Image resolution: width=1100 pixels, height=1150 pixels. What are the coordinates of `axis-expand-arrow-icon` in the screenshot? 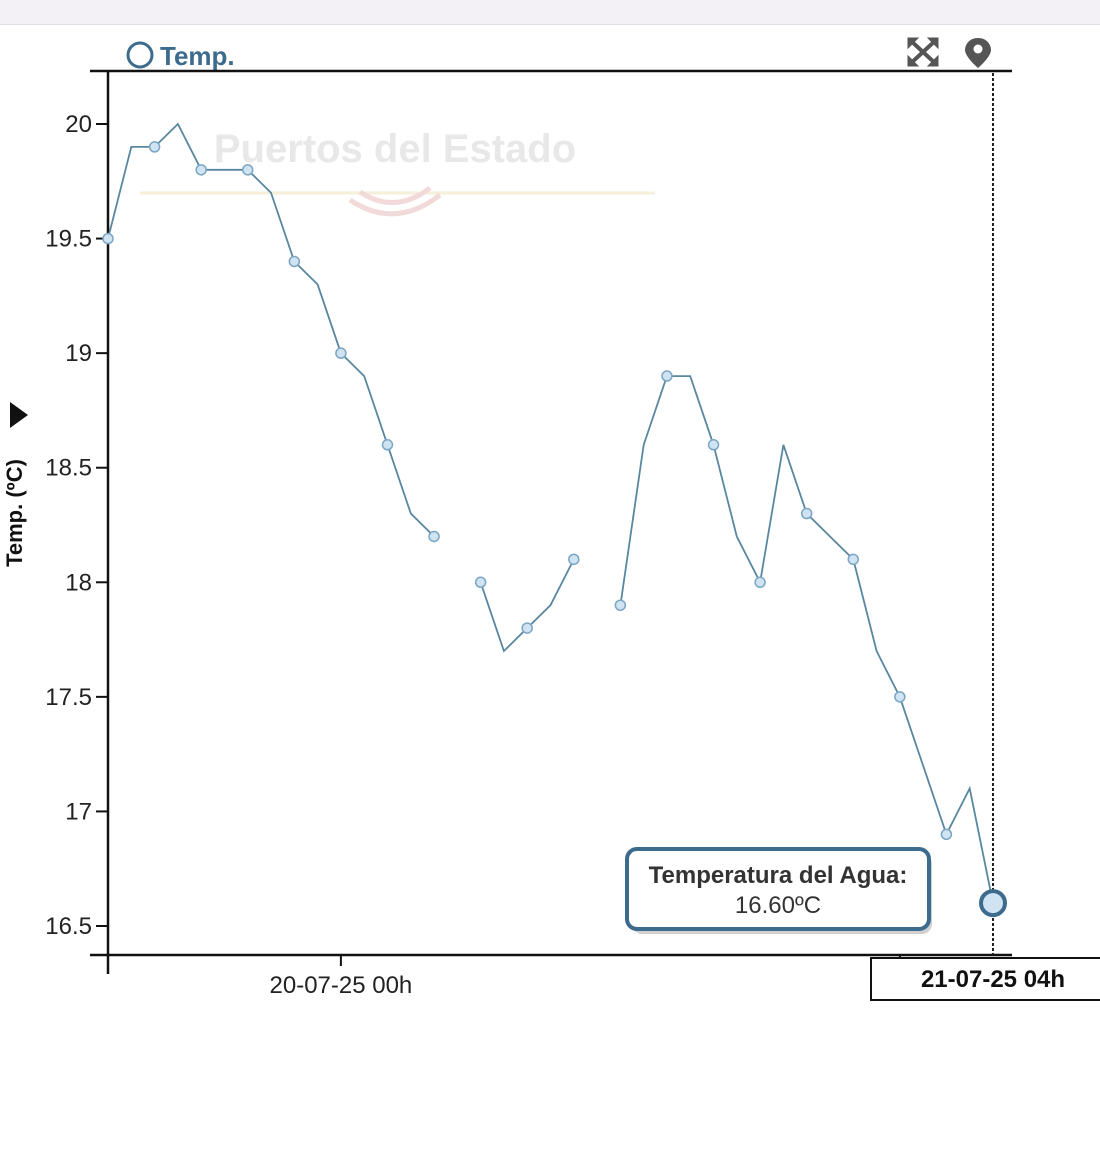 It's located at (19, 415).